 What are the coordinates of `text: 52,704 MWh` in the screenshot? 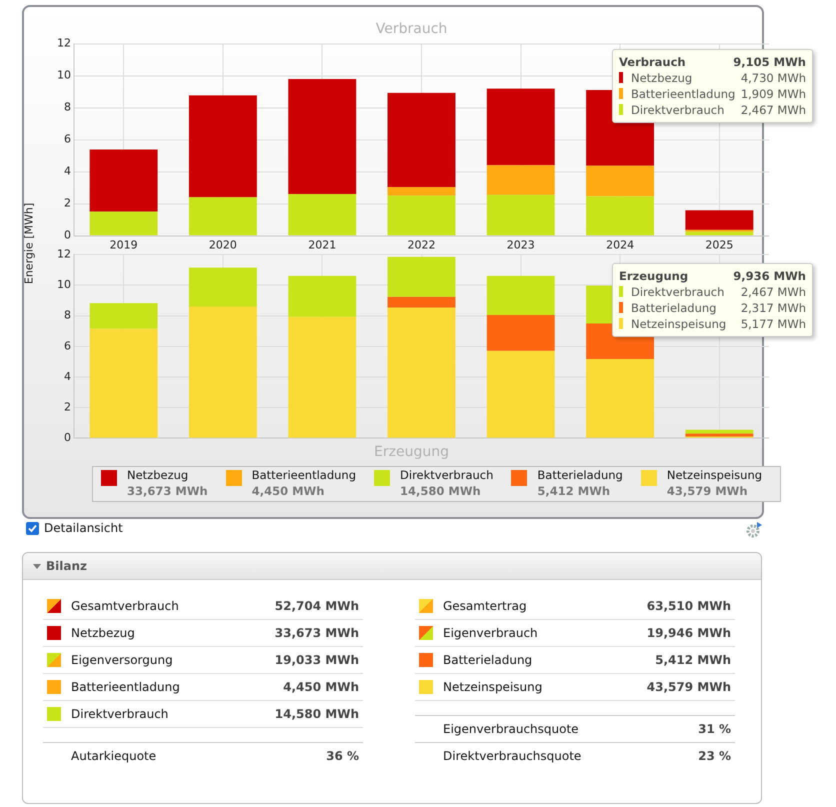 It's located at (316, 606).